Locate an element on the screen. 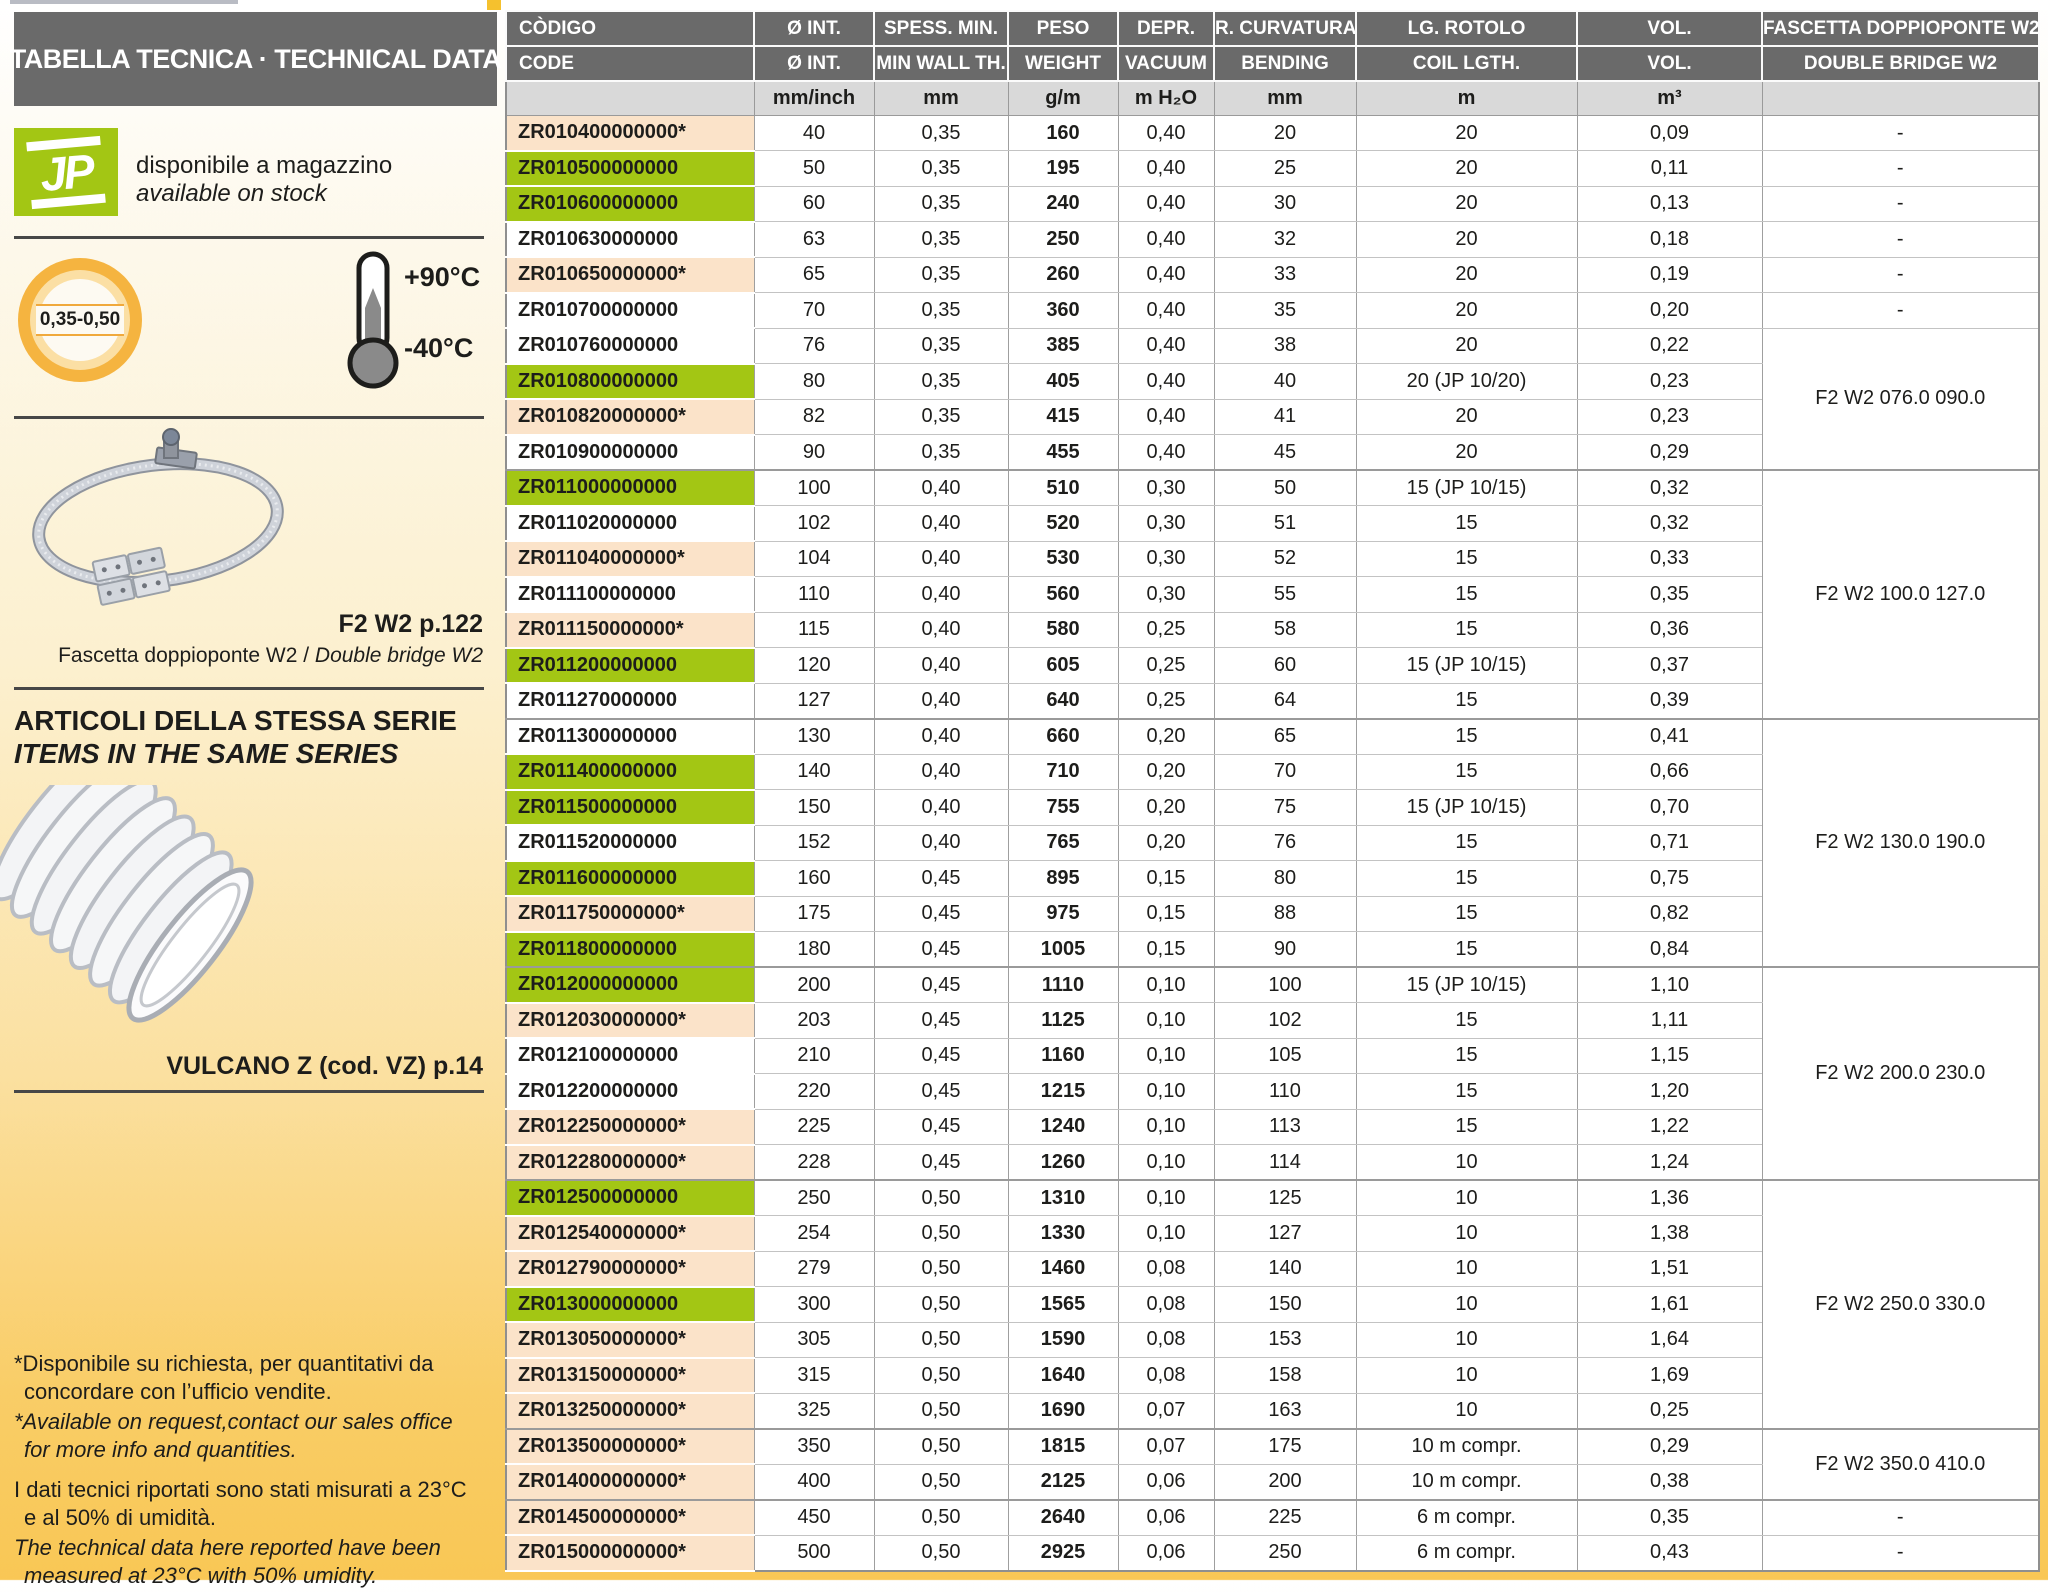 This screenshot has height=1592, width=2048. code-cell: ZR013500000000* is located at coordinates (630, 1446).